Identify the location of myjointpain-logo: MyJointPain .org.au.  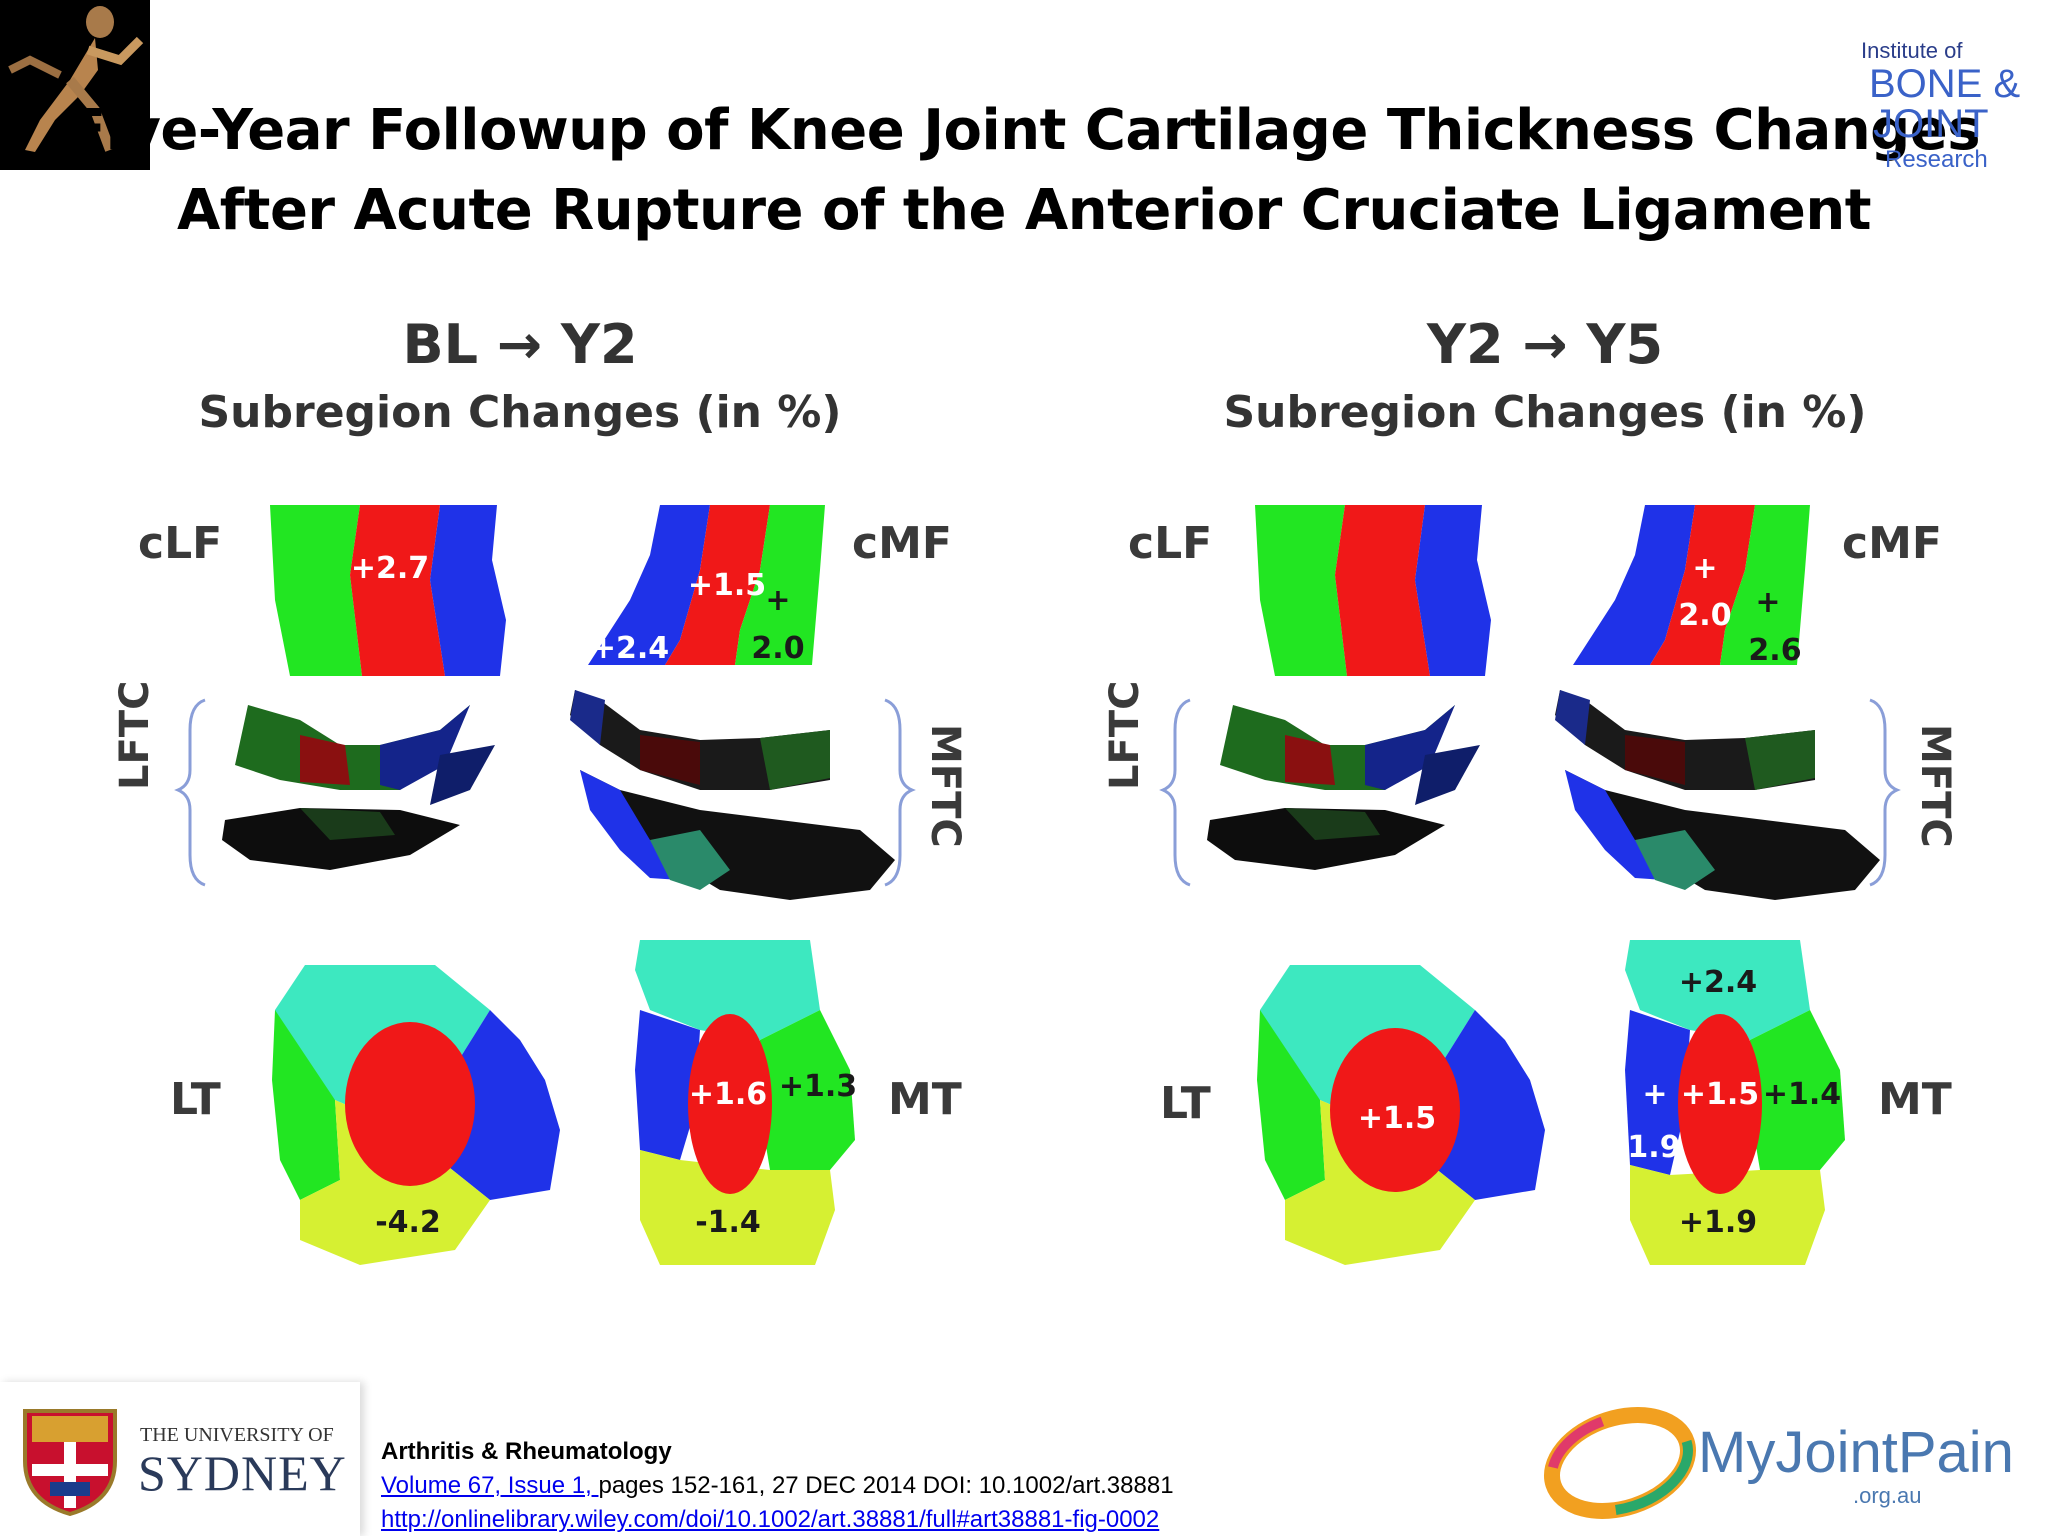
(1785, 1460).